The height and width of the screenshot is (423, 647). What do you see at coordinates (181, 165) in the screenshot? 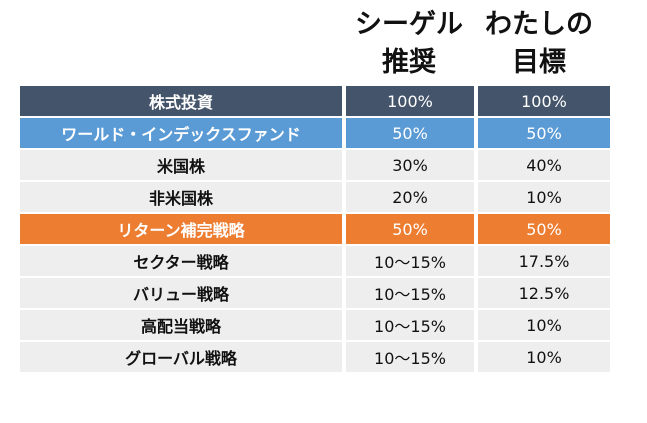
I see `row-label: 米国株` at bounding box center [181, 165].